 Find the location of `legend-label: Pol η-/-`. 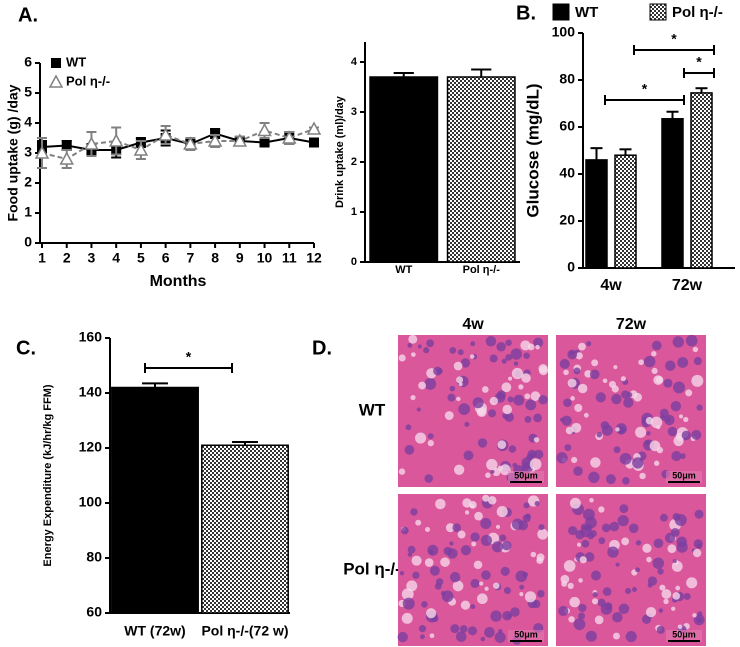

legend-label: Pol η-/- is located at coordinates (88, 80).